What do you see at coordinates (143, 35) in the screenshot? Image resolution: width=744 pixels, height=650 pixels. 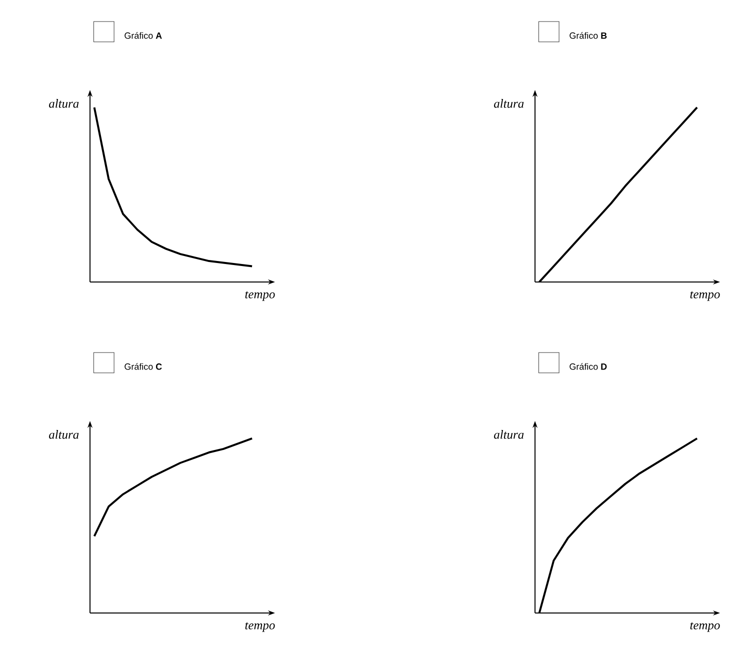 I see `chart-title: Gráfico A` at bounding box center [143, 35].